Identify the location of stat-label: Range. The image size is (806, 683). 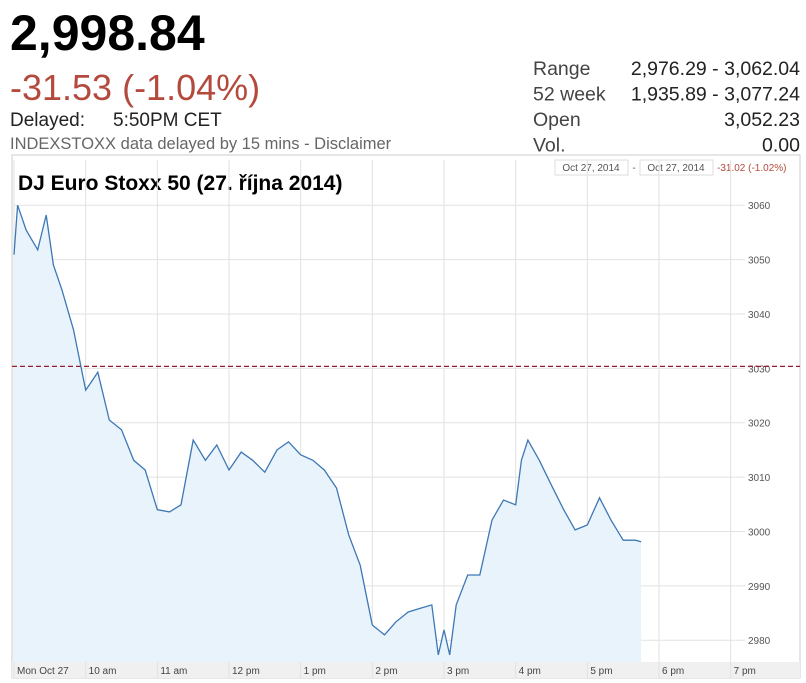
(561, 69).